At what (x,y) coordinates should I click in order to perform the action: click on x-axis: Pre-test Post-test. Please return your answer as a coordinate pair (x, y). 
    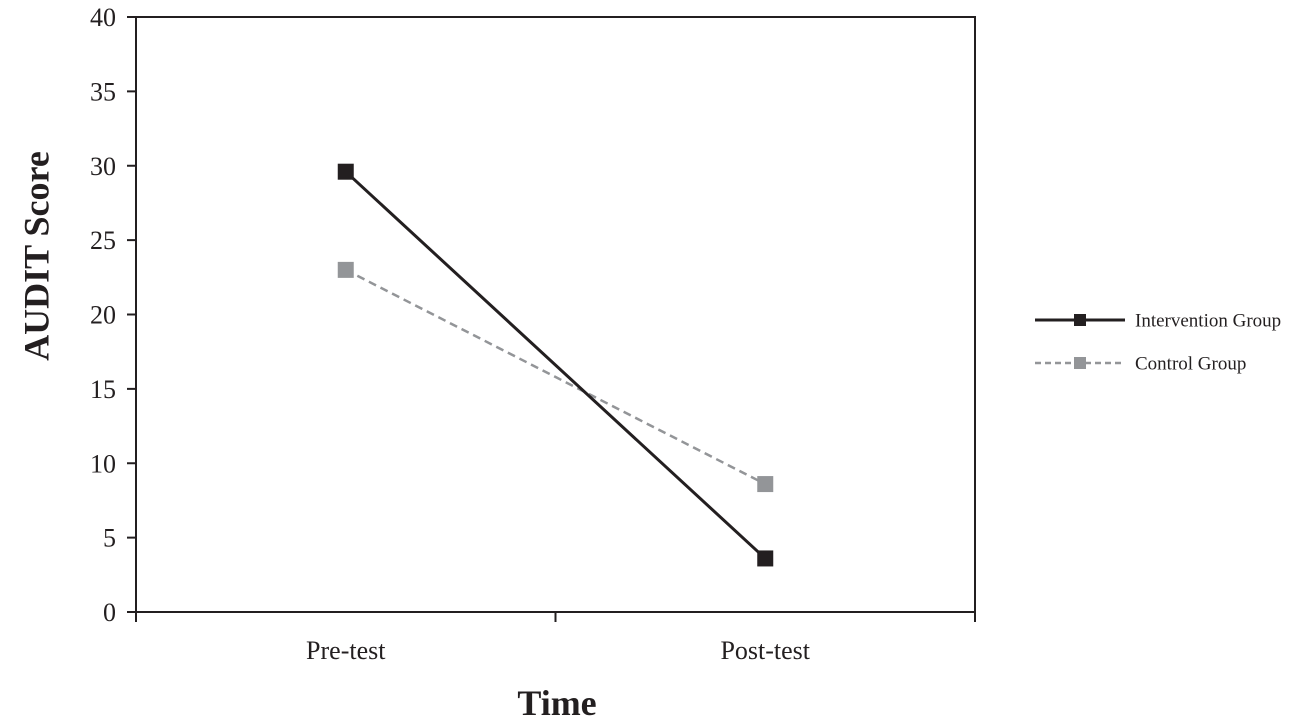
    Looking at the image, I should click on (555, 638).